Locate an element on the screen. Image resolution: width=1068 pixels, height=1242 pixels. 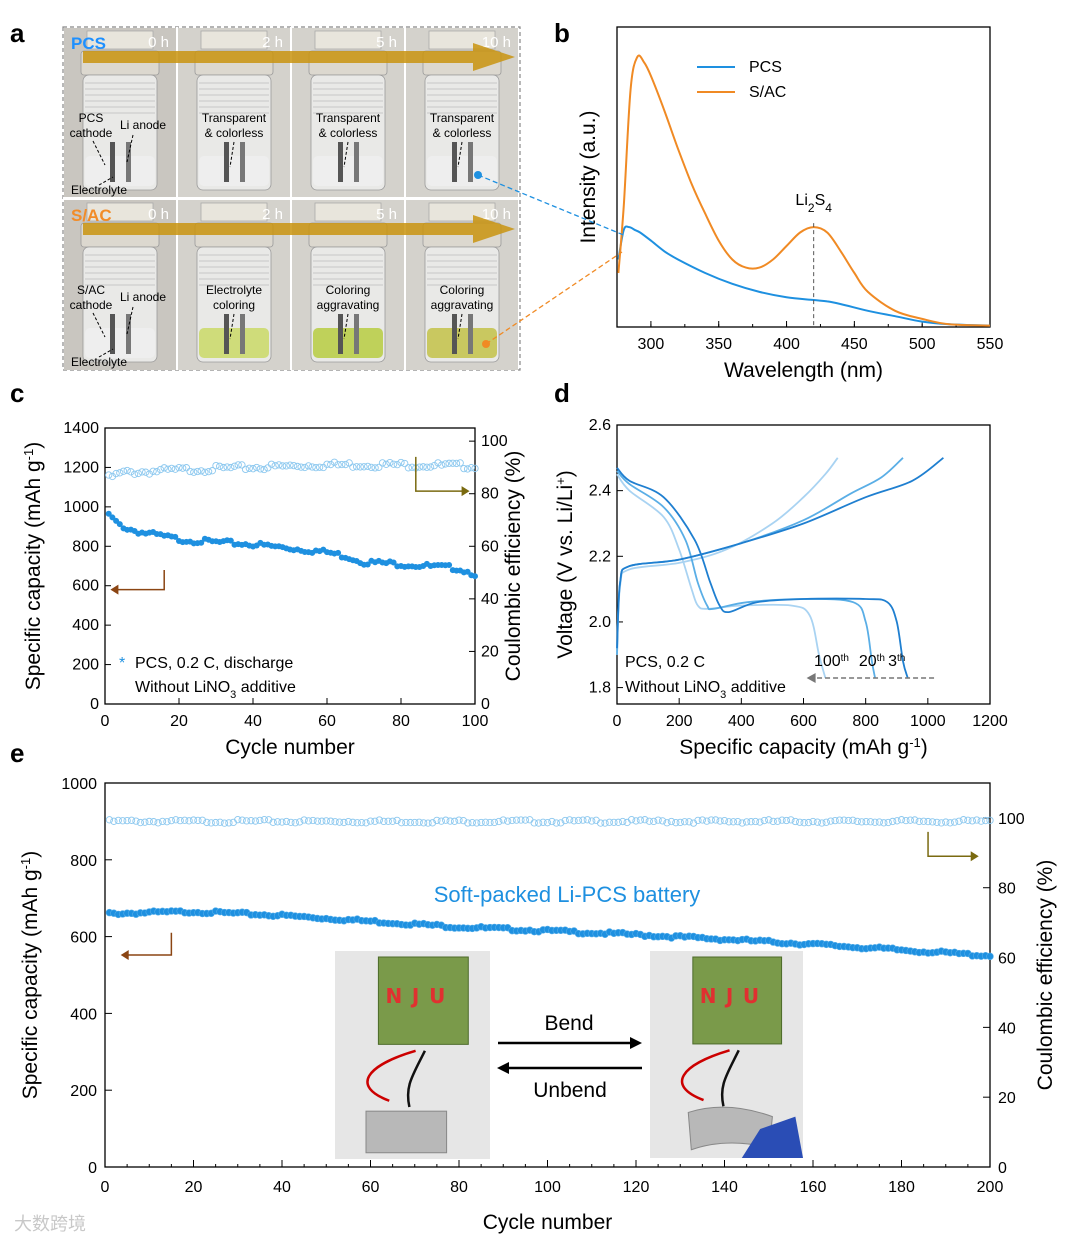
caption-line: Transparent is located at coordinates (348, 118).